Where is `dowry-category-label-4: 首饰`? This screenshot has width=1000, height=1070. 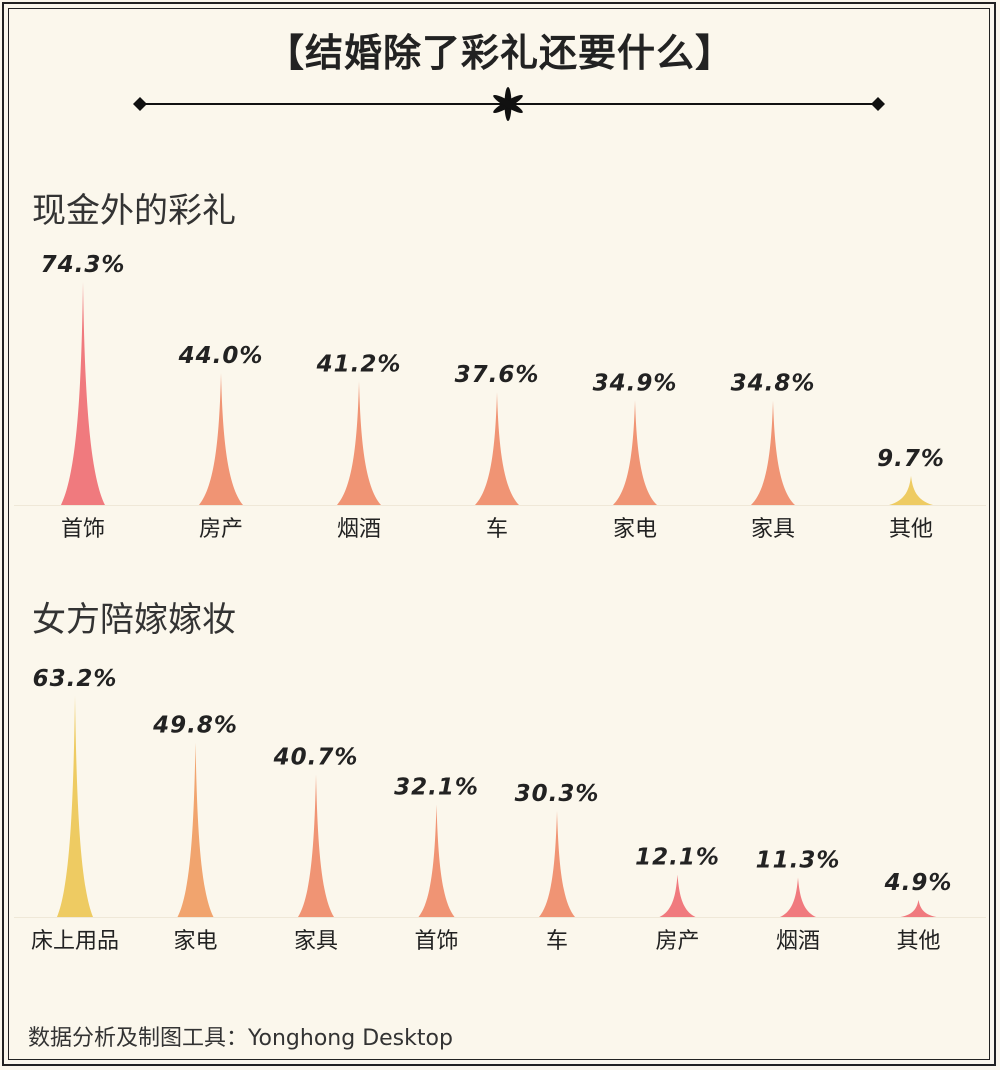
dowry-category-label-4: 首饰 is located at coordinates (436, 941).